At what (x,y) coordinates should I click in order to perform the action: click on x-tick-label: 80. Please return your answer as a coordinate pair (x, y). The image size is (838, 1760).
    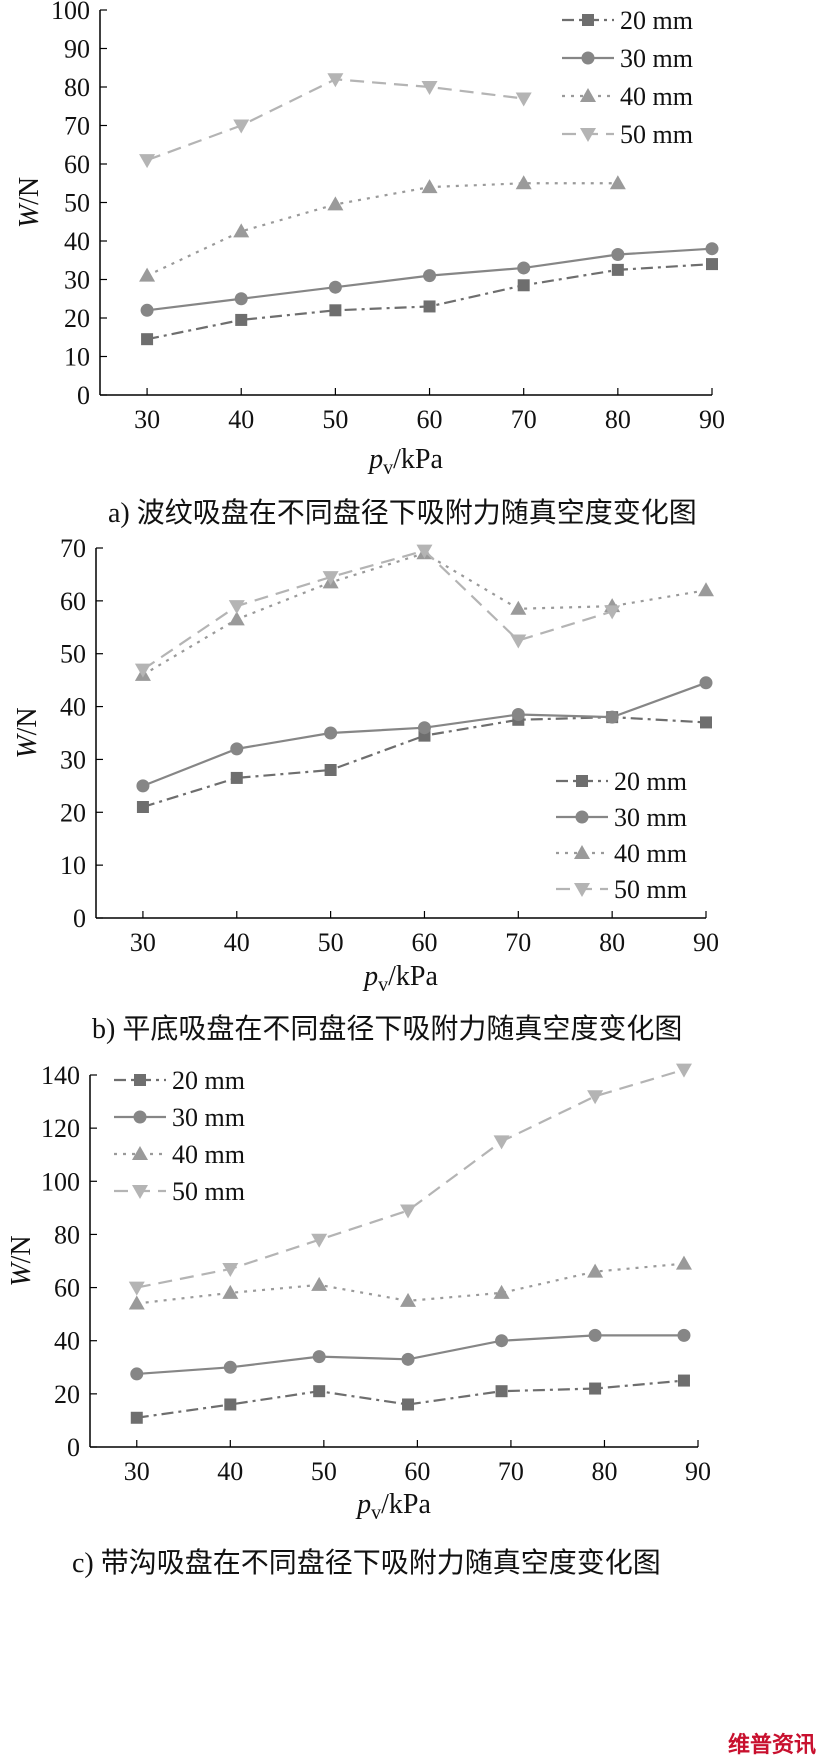
    Looking at the image, I should click on (604, 1471).